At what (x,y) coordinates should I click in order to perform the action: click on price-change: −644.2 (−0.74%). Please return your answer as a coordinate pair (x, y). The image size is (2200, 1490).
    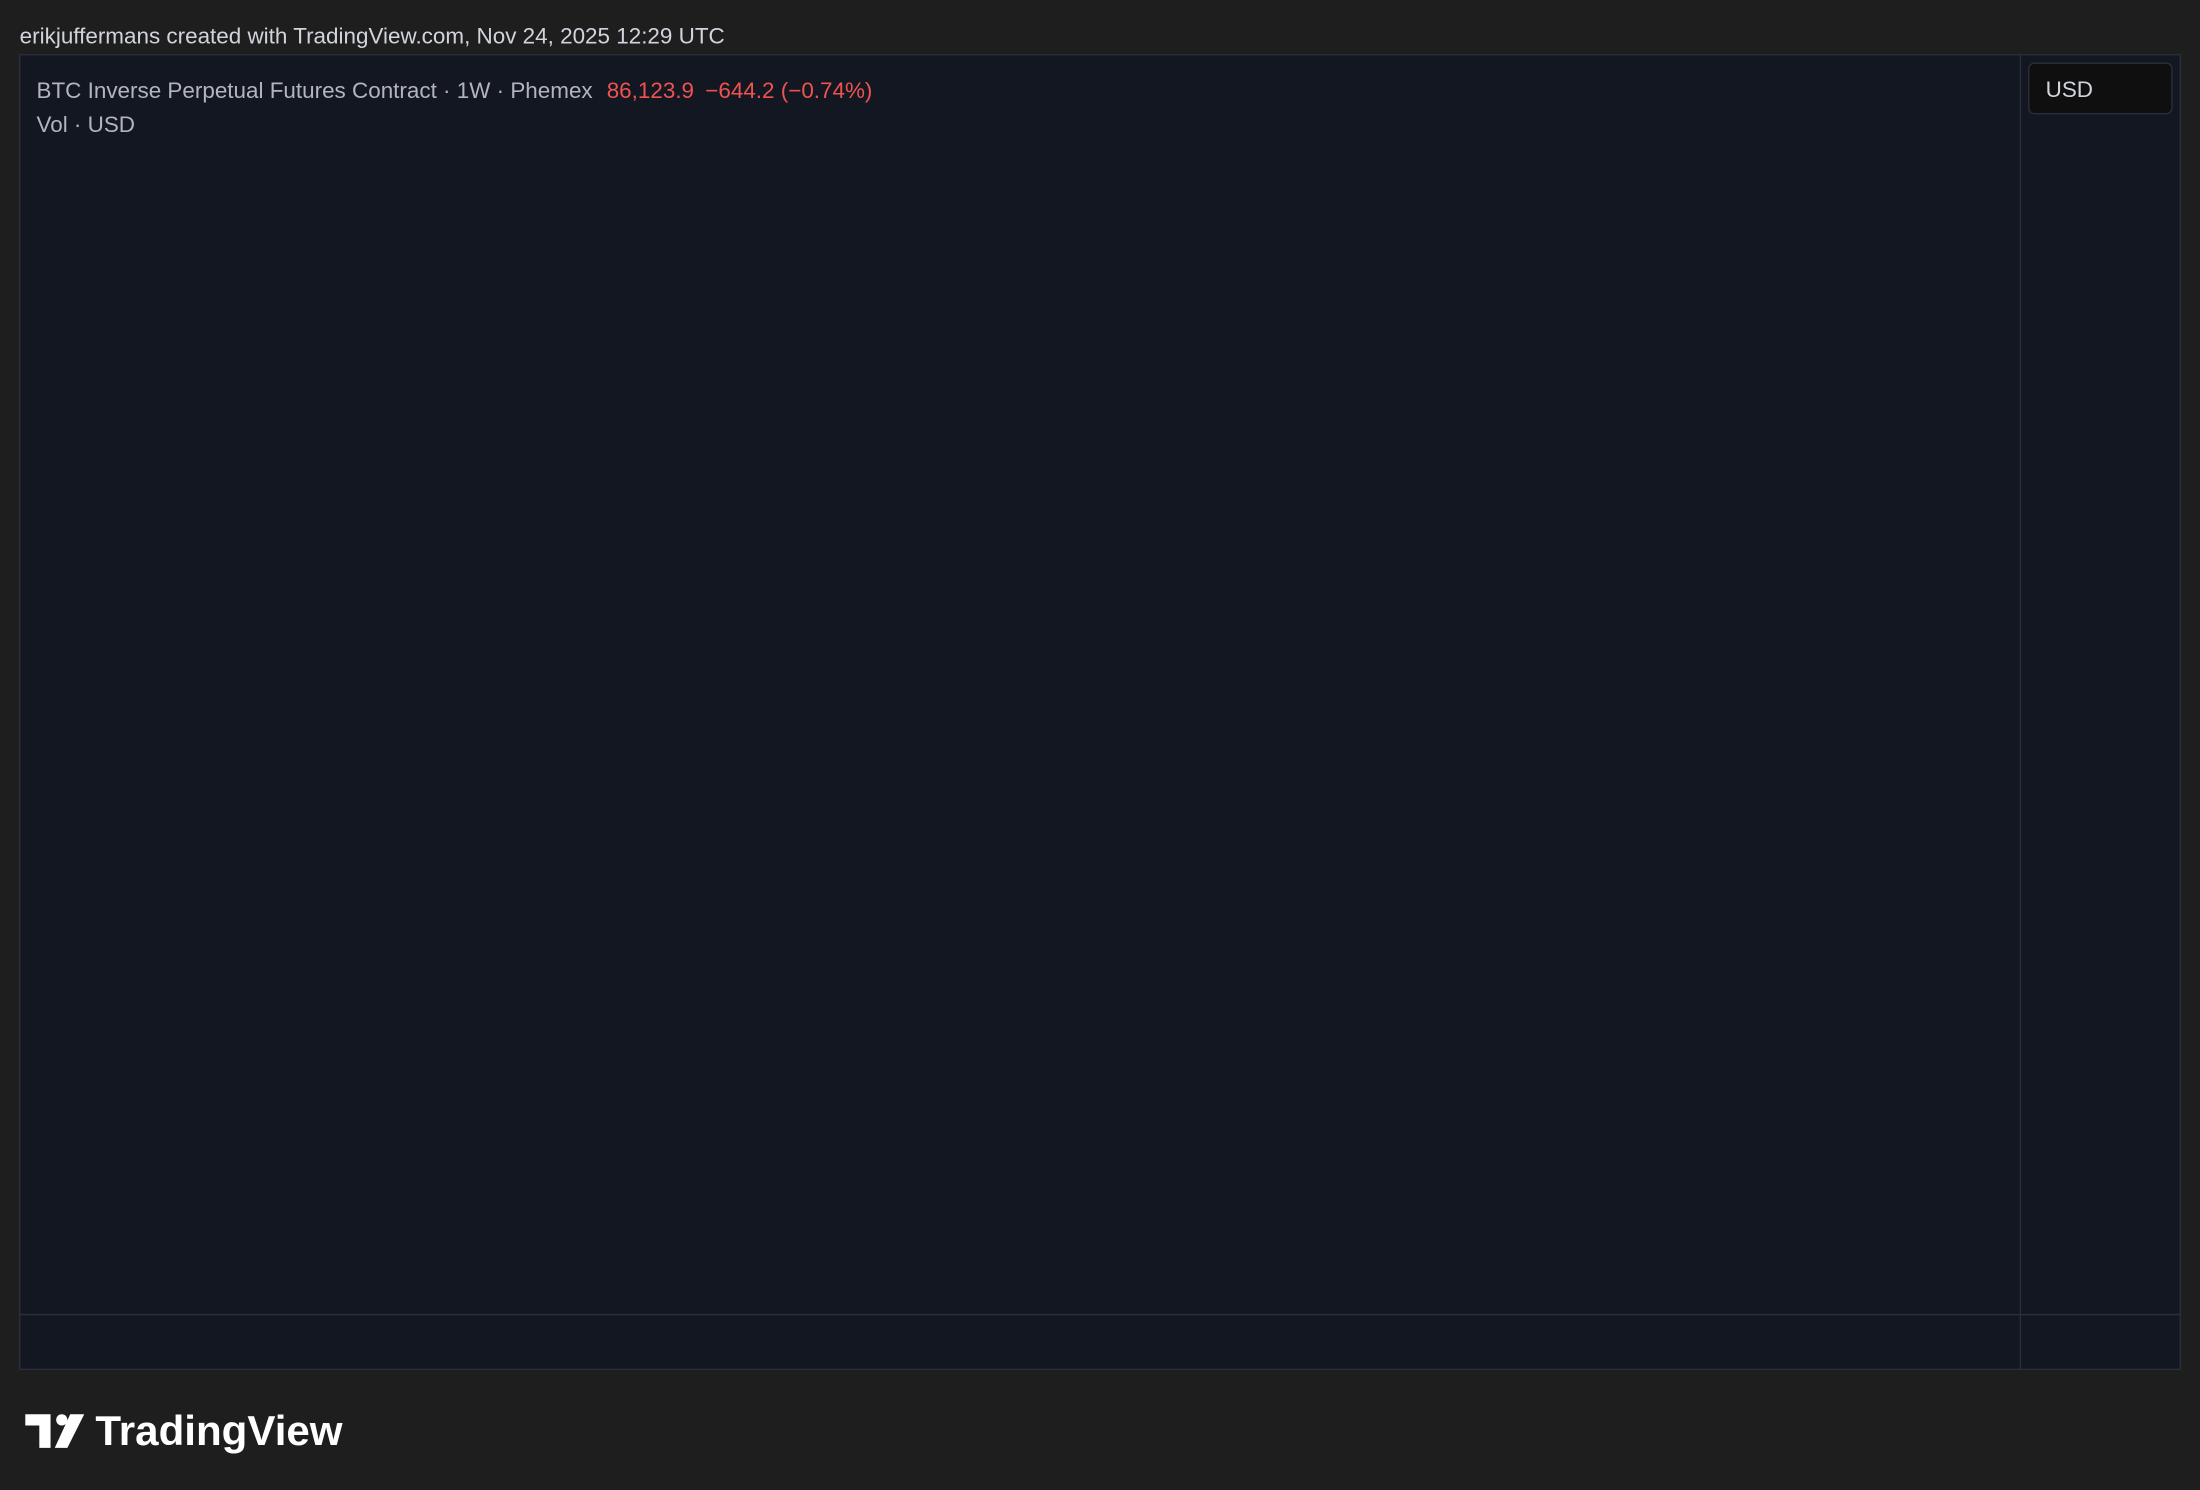
    Looking at the image, I should click on (788, 90).